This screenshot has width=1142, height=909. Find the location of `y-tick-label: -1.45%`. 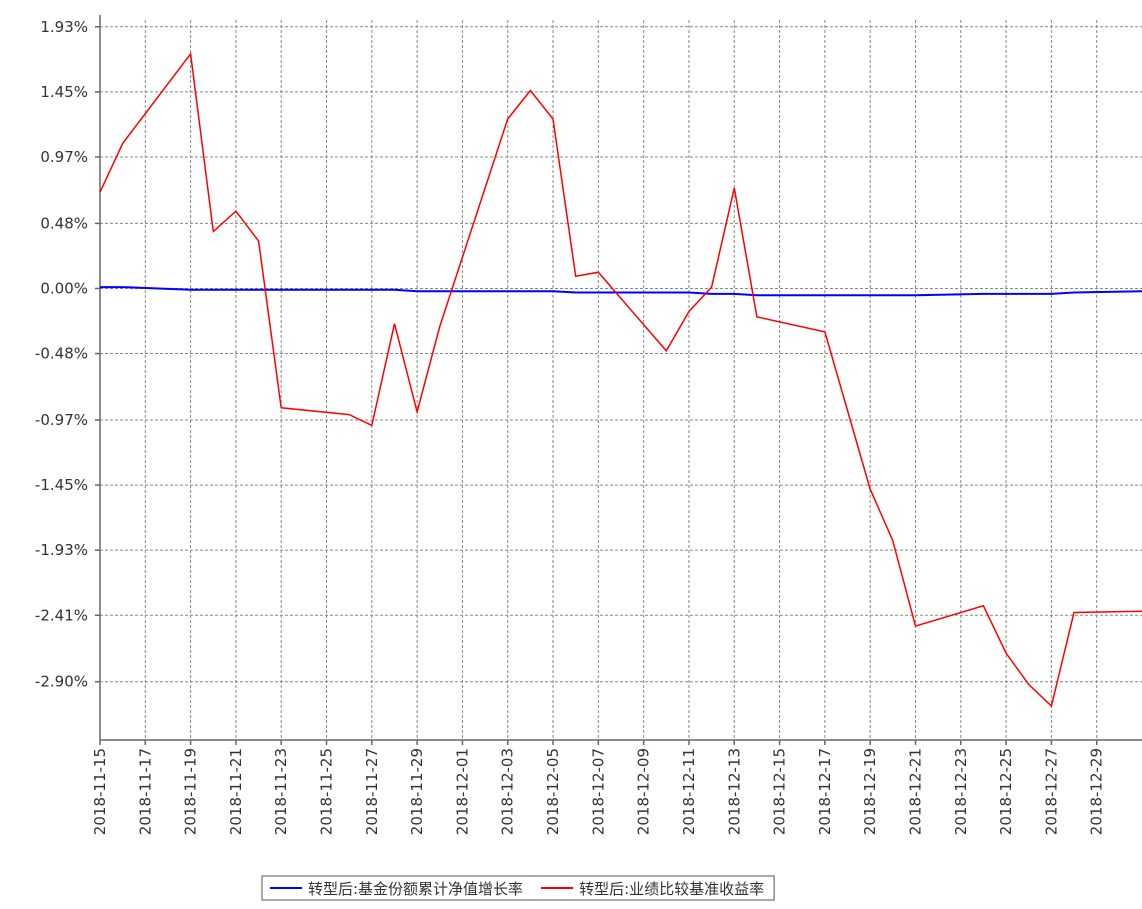

y-tick-label: -1.45% is located at coordinates (61, 485).